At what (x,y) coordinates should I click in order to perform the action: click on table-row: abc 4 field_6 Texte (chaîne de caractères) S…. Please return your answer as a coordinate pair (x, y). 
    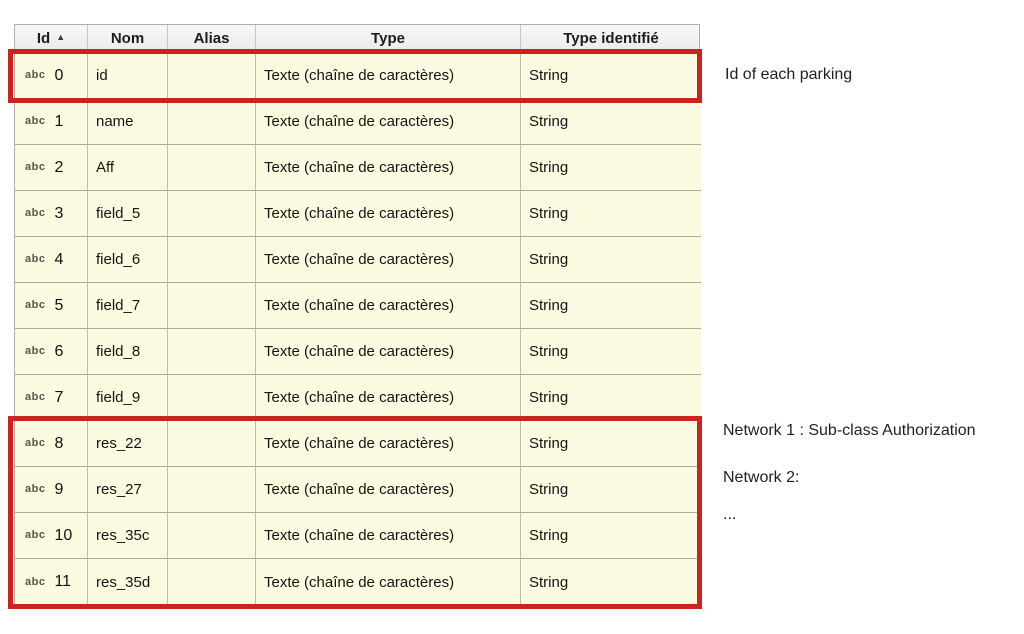
    Looking at the image, I should click on (358, 260).